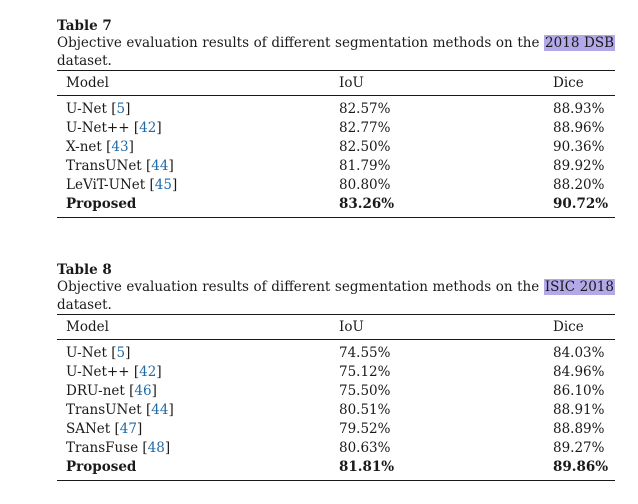 The width and height of the screenshot is (638, 504). What do you see at coordinates (102, 448) in the screenshot?
I see `model-name: TransFuse` at bounding box center [102, 448].